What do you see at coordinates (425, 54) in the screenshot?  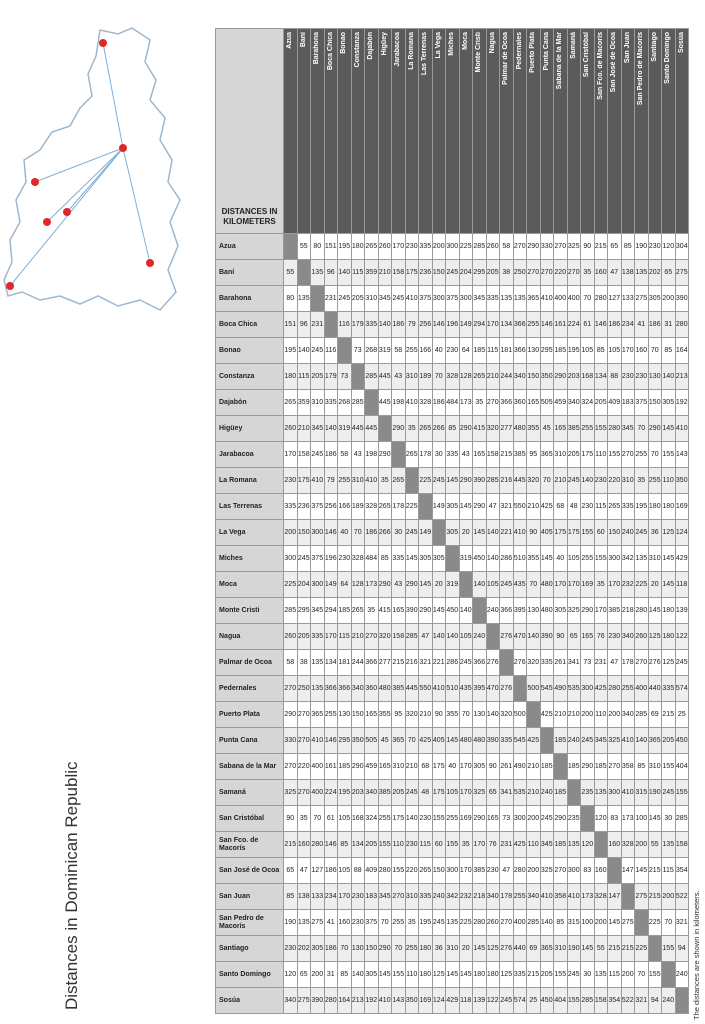 I see `column-header-text: Las Terrenas` at bounding box center [425, 54].